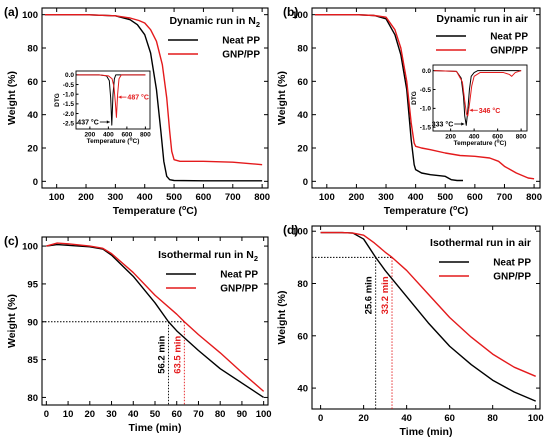 The width and height of the screenshot is (550, 444). Describe the element at coordinates (32, 322) in the screenshot. I see `y-tick-label: 90` at that location.